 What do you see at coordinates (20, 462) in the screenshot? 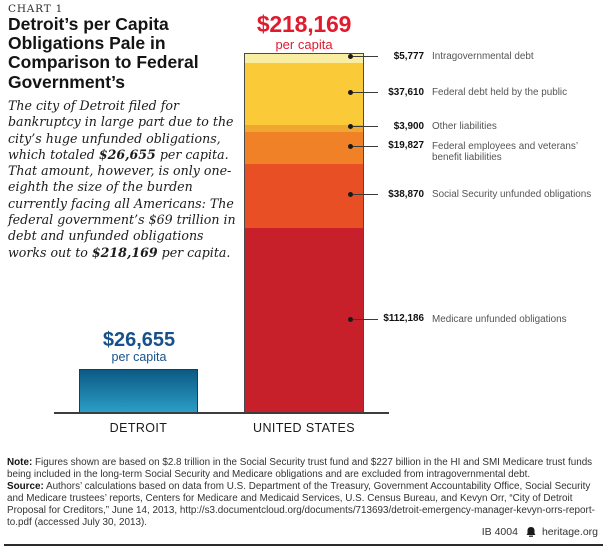
I see `note-label: Note:` at bounding box center [20, 462].